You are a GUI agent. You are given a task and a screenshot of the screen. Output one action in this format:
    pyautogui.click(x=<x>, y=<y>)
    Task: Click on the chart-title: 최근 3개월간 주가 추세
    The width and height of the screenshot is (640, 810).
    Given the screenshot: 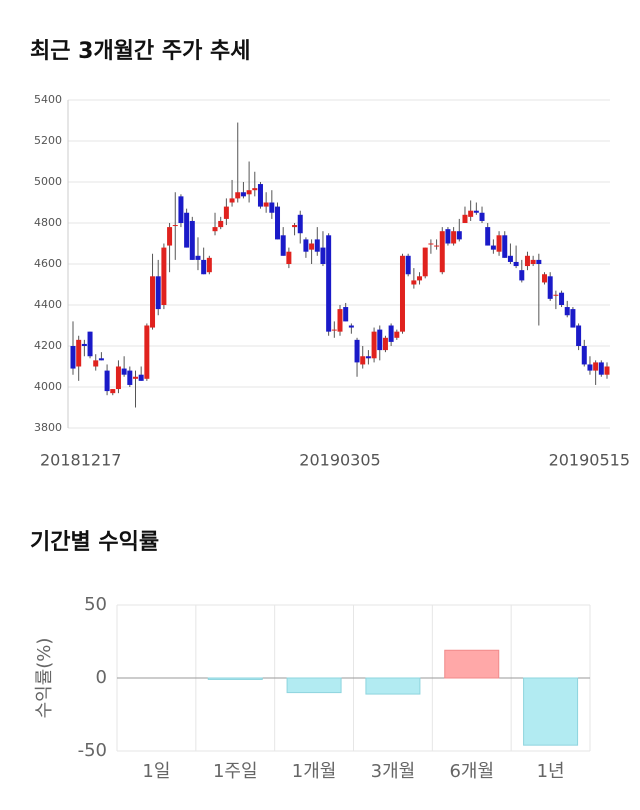 What is the action you would take?
    pyautogui.click(x=140, y=51)
    